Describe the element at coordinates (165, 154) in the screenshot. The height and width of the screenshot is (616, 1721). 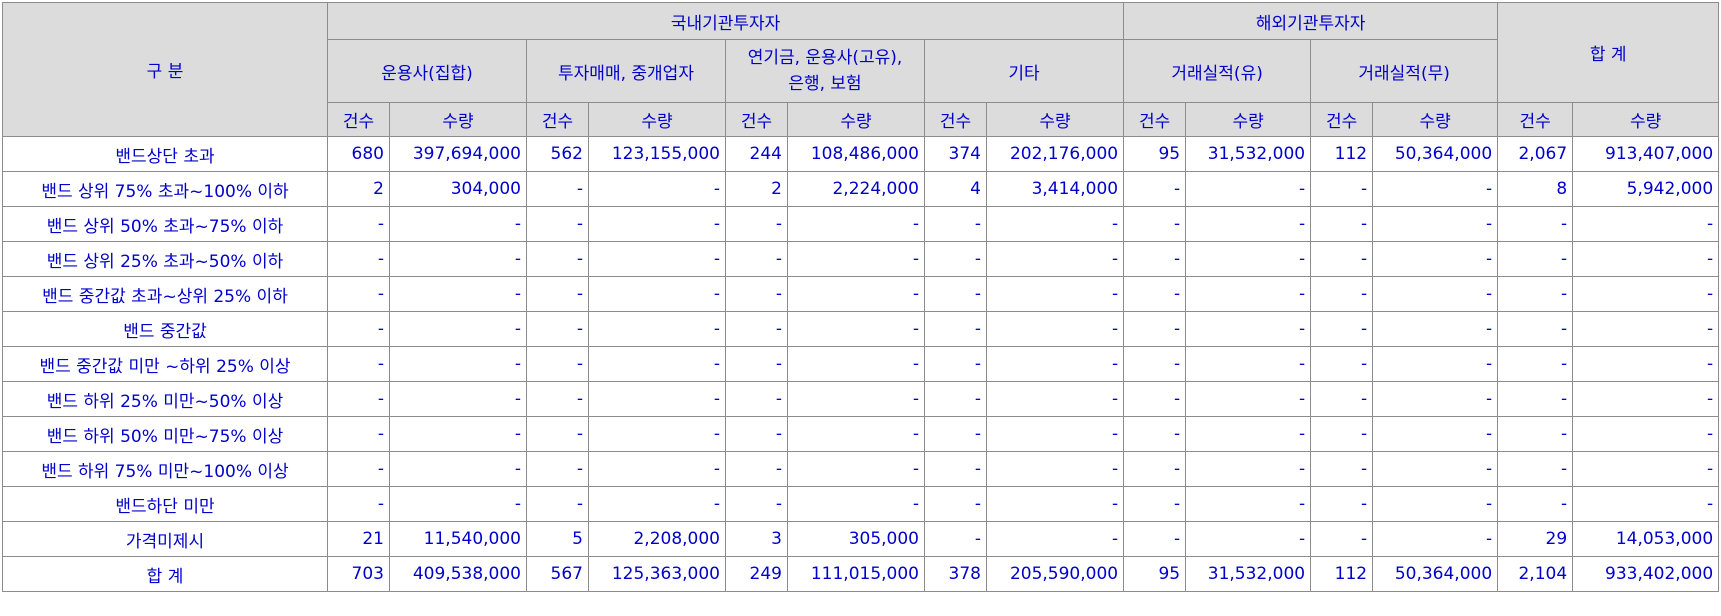
I see `row-label: 밴드상단 초과` at that location.